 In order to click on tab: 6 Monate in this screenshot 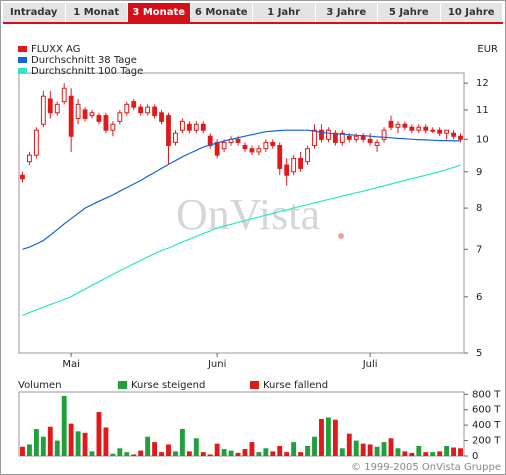, I will do `click(222, 12)`.